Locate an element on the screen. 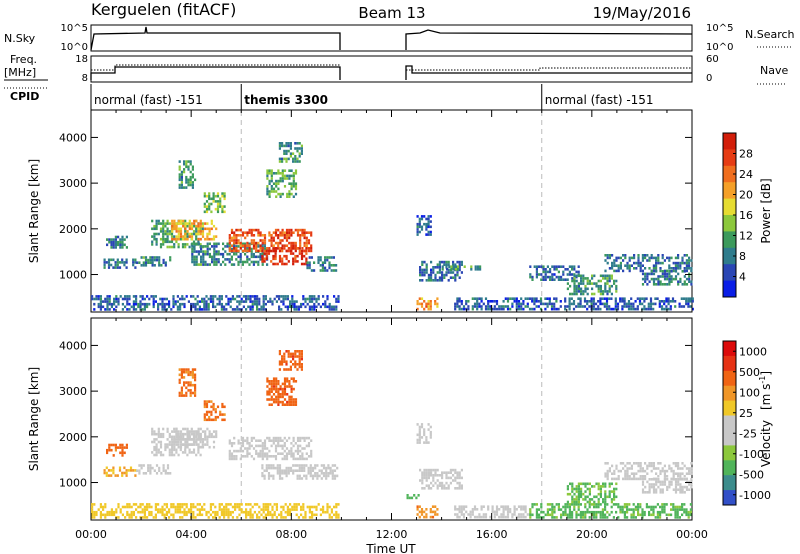 The width and height of the screenshot is (800, 554). nsearch-tick-top: 10^5 is located at coordinates (719, 28).